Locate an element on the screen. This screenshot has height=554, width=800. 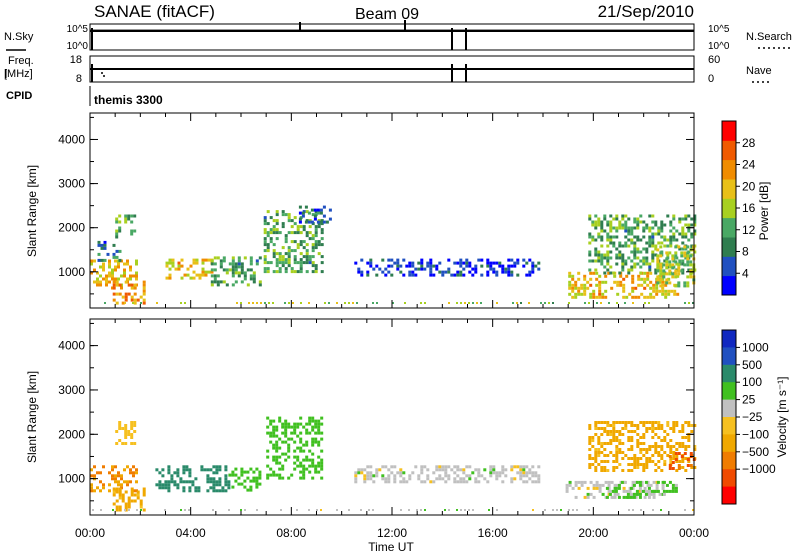
colorbar-tick-label: 24 is located at coordinates (749, 165).